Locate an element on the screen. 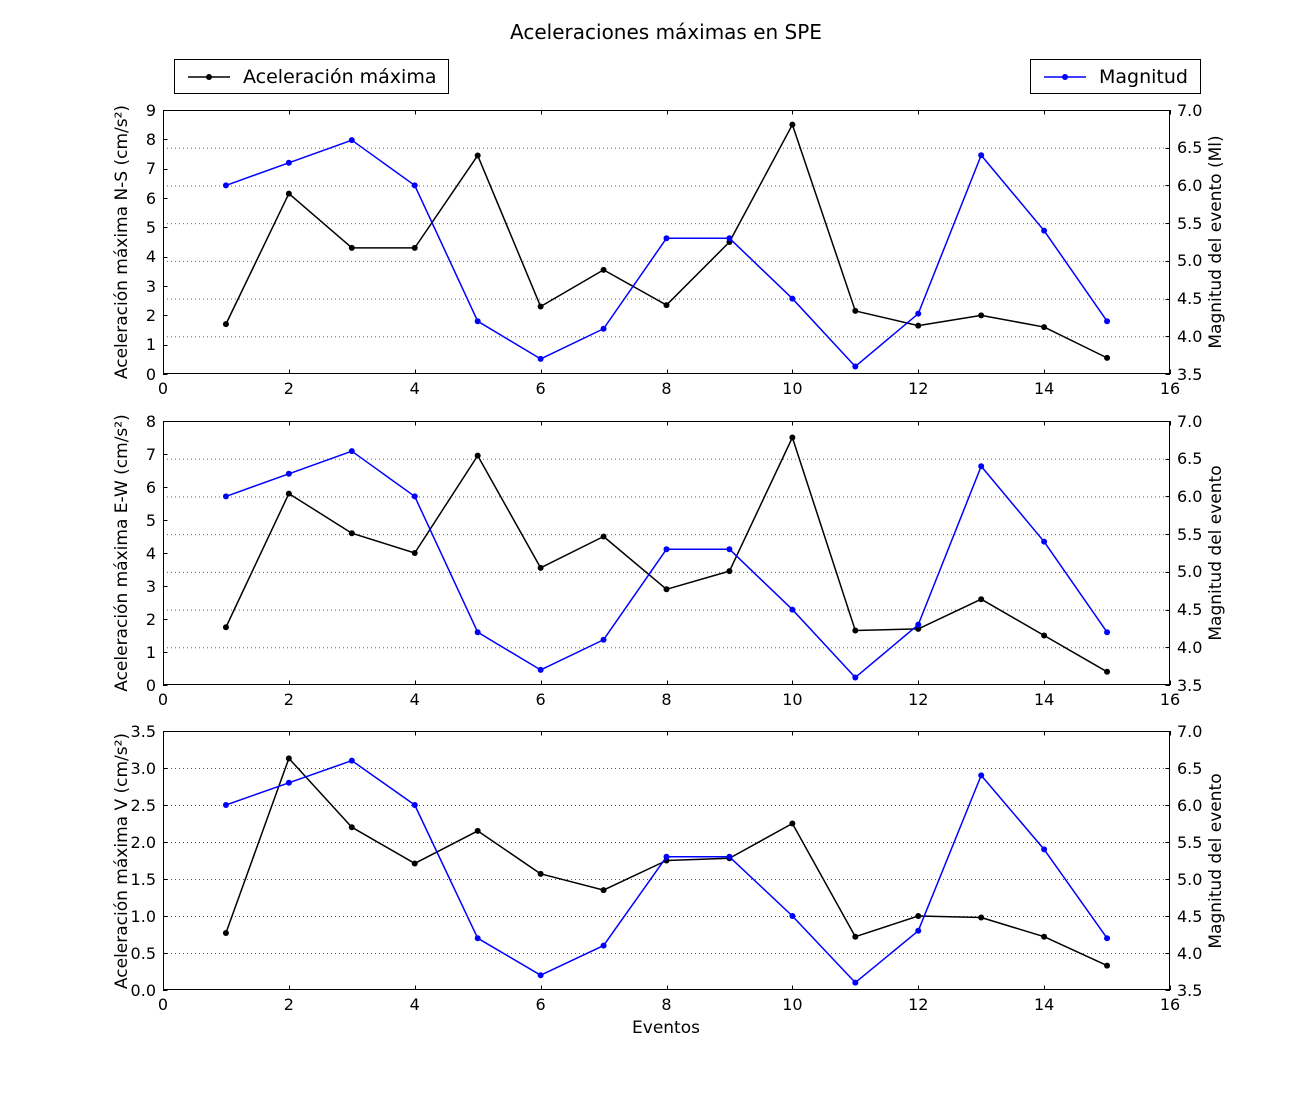 The height and width of the screenshot is (1100, 1300). left-y-tick-label: 1.5 is located at coordinates (143, 879).